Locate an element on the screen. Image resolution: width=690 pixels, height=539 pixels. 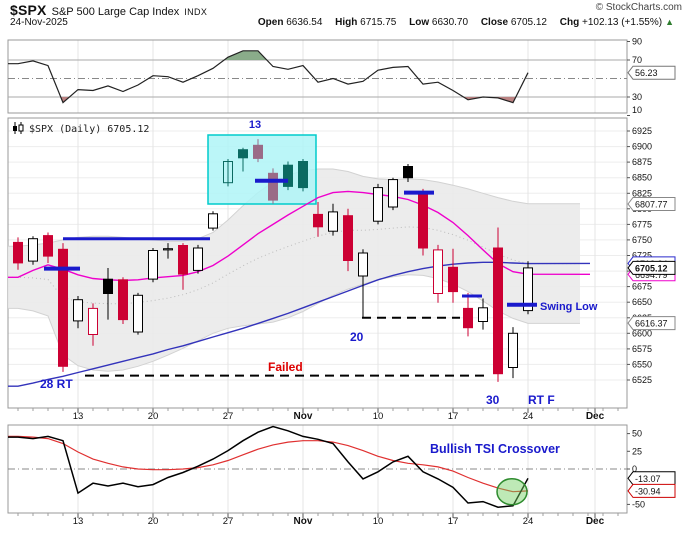
annotation-text: 28 RT is located at coordinates (56, 384).